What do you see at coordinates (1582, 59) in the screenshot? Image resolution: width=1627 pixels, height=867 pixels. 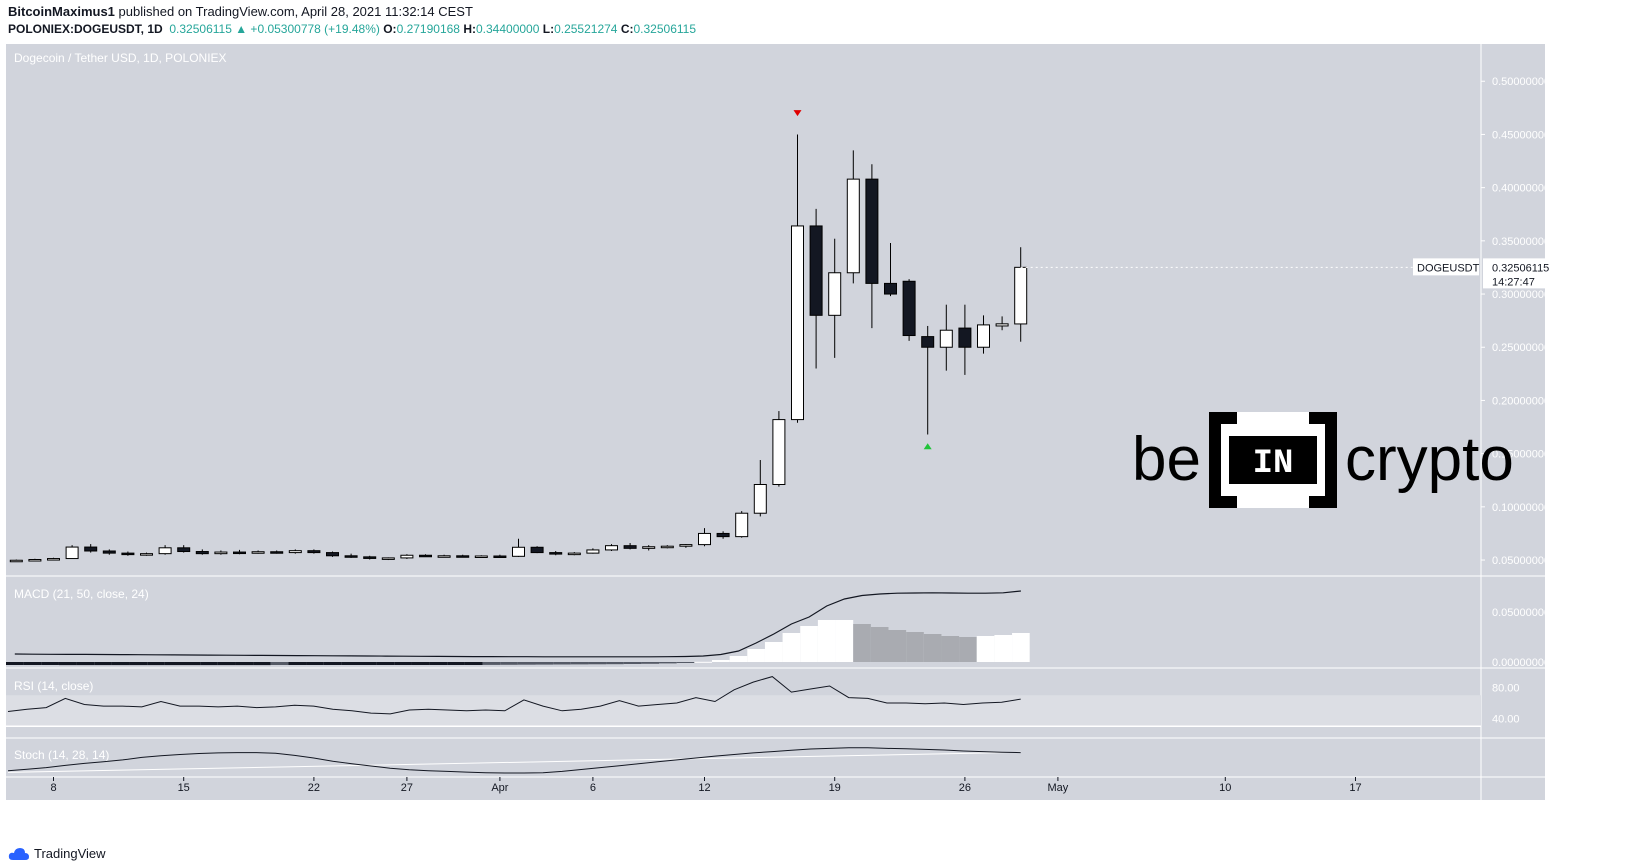 I see `y-axis-unit: USDT` at bounding box center [1582, 59].